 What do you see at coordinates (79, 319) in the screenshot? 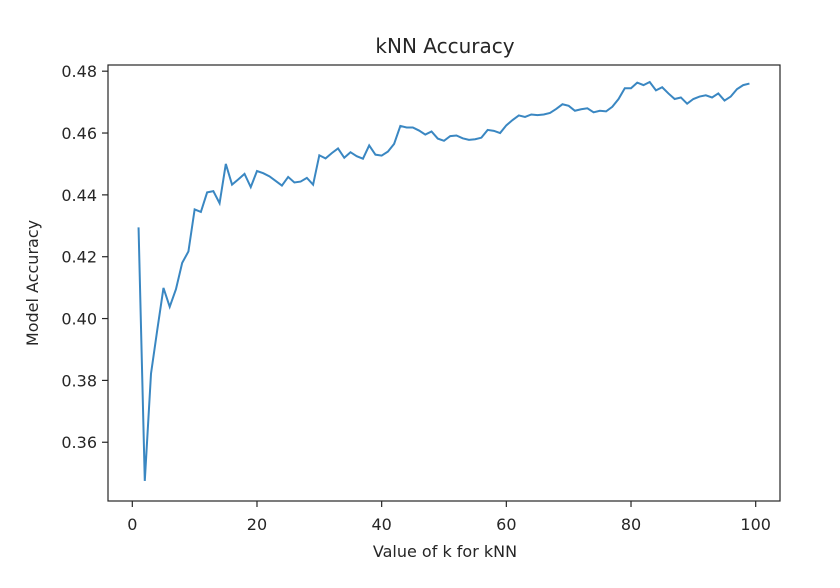
I see `y-tick-label: 0.40` at bounding box center [79, 319].